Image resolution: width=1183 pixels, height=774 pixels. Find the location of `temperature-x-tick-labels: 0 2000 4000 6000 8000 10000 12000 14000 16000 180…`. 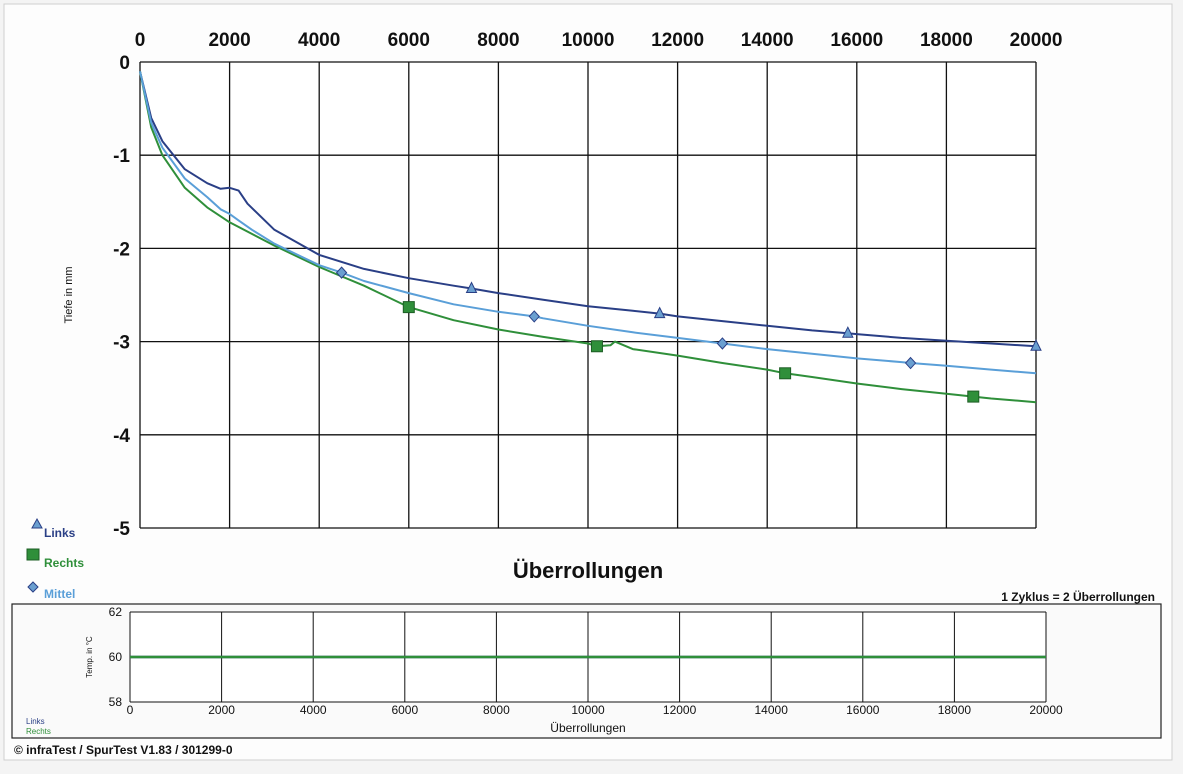

temperature-x-tick-labels: 0 2000 4000 6000 8000 10000 12000 14000 16000 180… is located at coordinates (595, 710).